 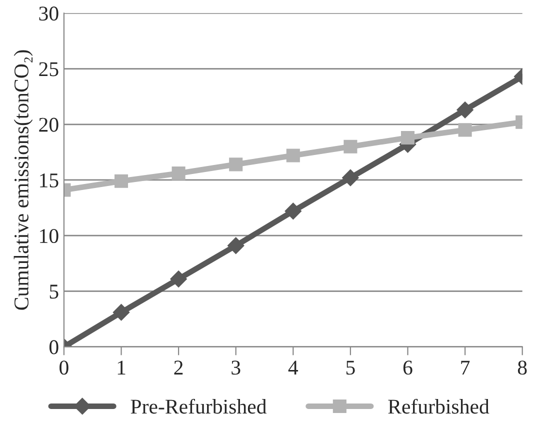 What do you see at coordinates (48, 13) in the screenshot?
I see `y-tick-label: 30` at bounding box center [48, 13].